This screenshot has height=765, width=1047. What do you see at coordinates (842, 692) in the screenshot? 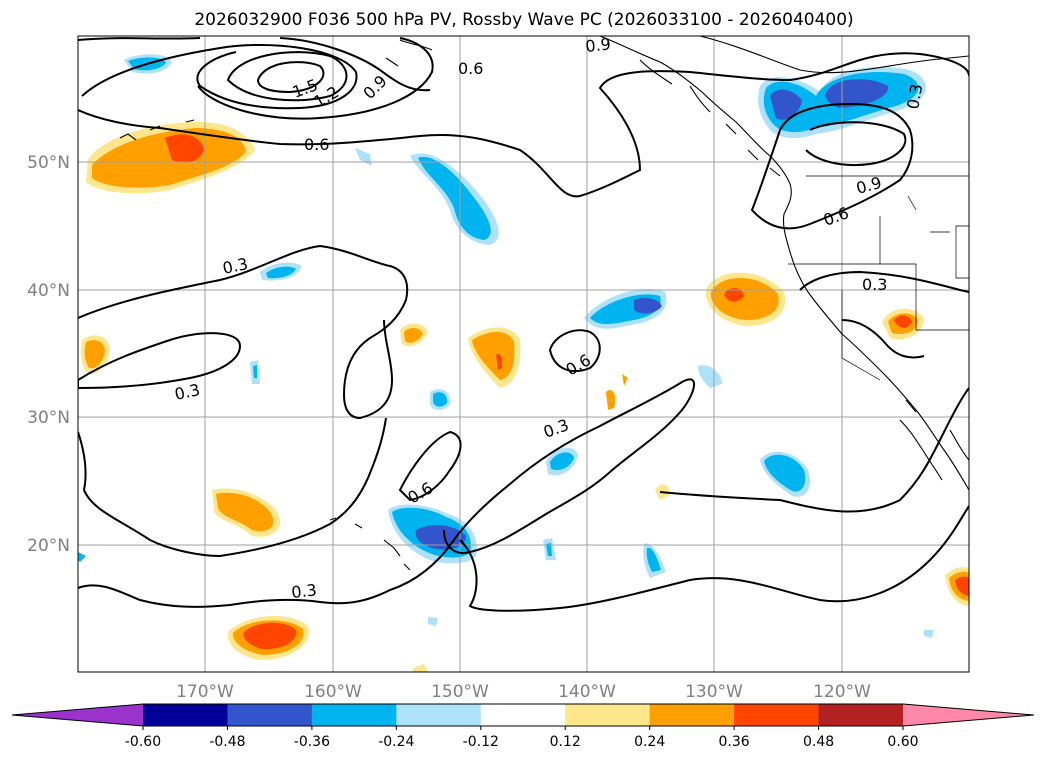
I see `lon-tick-label: 120°W` at bounding box center [842, 692].